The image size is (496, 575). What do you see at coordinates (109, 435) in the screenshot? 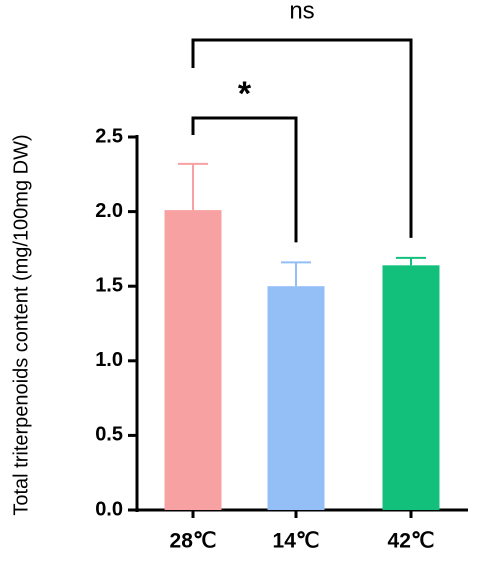
I see `y-tick-label: 0.5` at bounding box center [109, 435].